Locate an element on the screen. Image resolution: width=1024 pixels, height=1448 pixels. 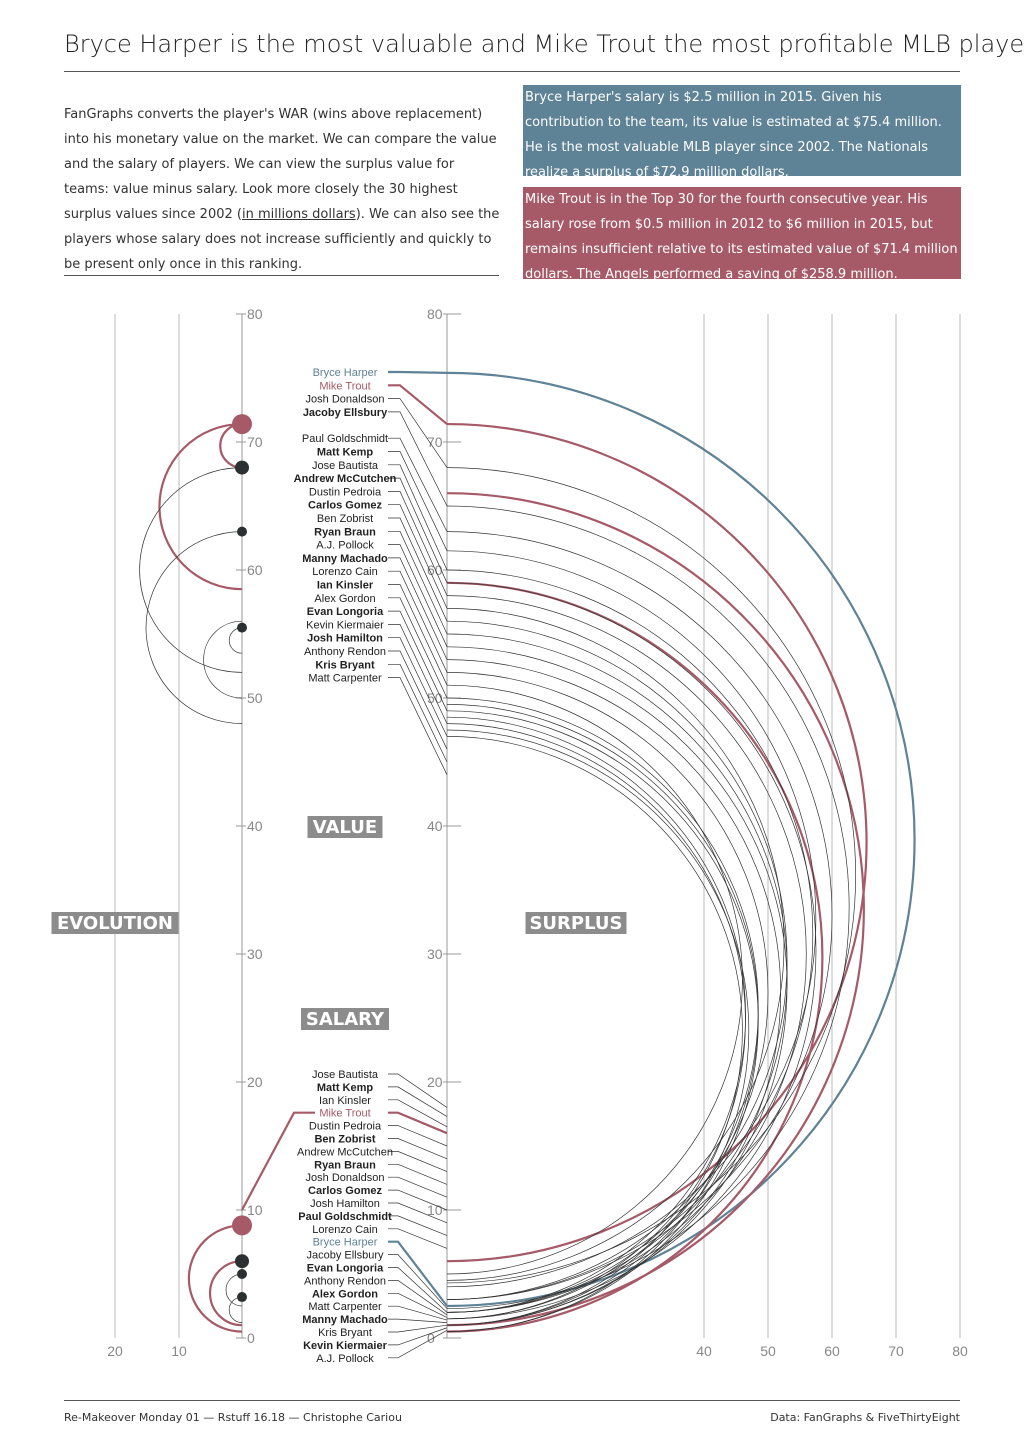
value-player-label: Matt Carpenter is located at coordinates (345, 679).